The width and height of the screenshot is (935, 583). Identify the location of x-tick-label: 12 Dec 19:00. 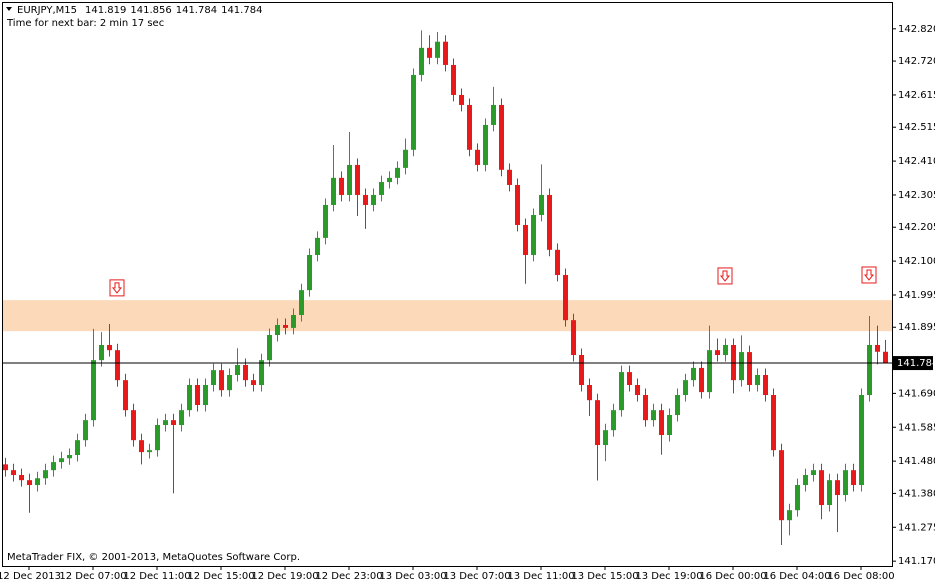
(284, 576).